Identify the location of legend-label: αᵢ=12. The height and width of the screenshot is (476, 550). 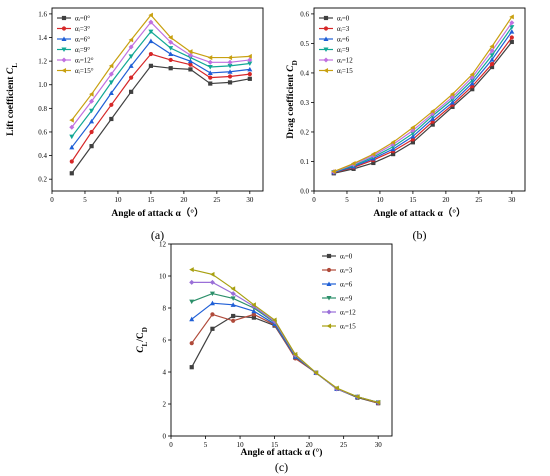
(345, 61).